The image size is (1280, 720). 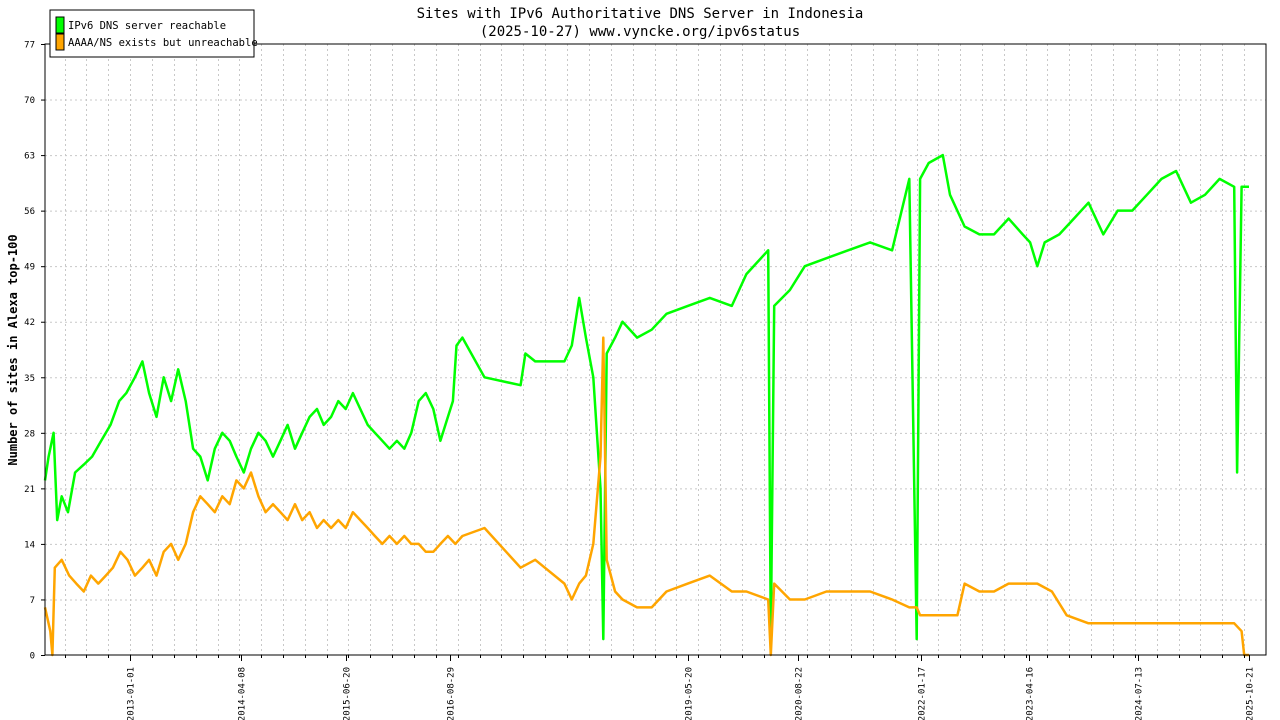 I want to click on y-axis-label: Number of sites in Alexa top-100, so click(x=13, y=349).